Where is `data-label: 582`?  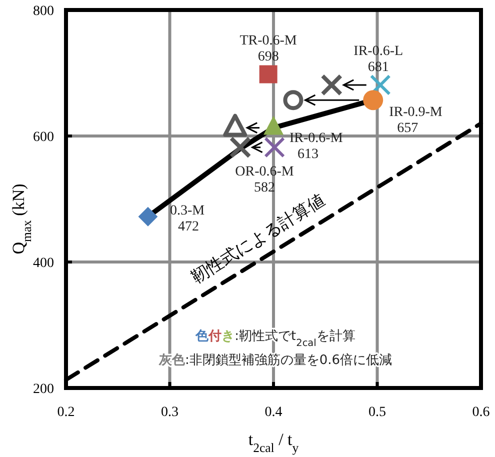 data-label: 582 is located at coordinates (265, 188).